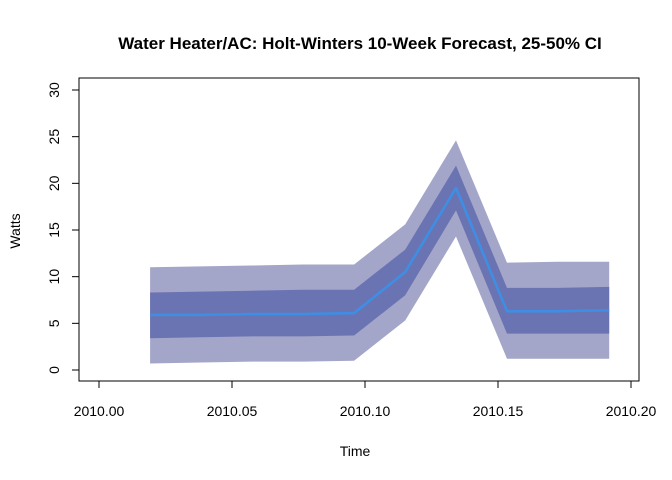 This screenshot has height=480, width=672. I want to click on y-tick-label: 20, so click(54, 183).